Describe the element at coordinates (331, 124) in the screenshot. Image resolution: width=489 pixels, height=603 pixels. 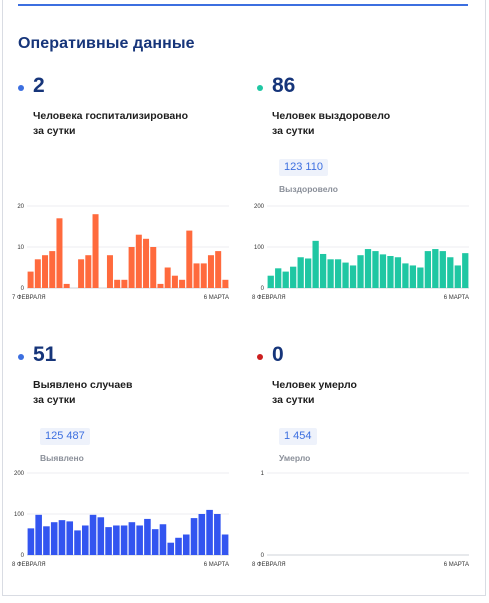
I see `recovered-description: Человек выздоровело за сутки` at that location.